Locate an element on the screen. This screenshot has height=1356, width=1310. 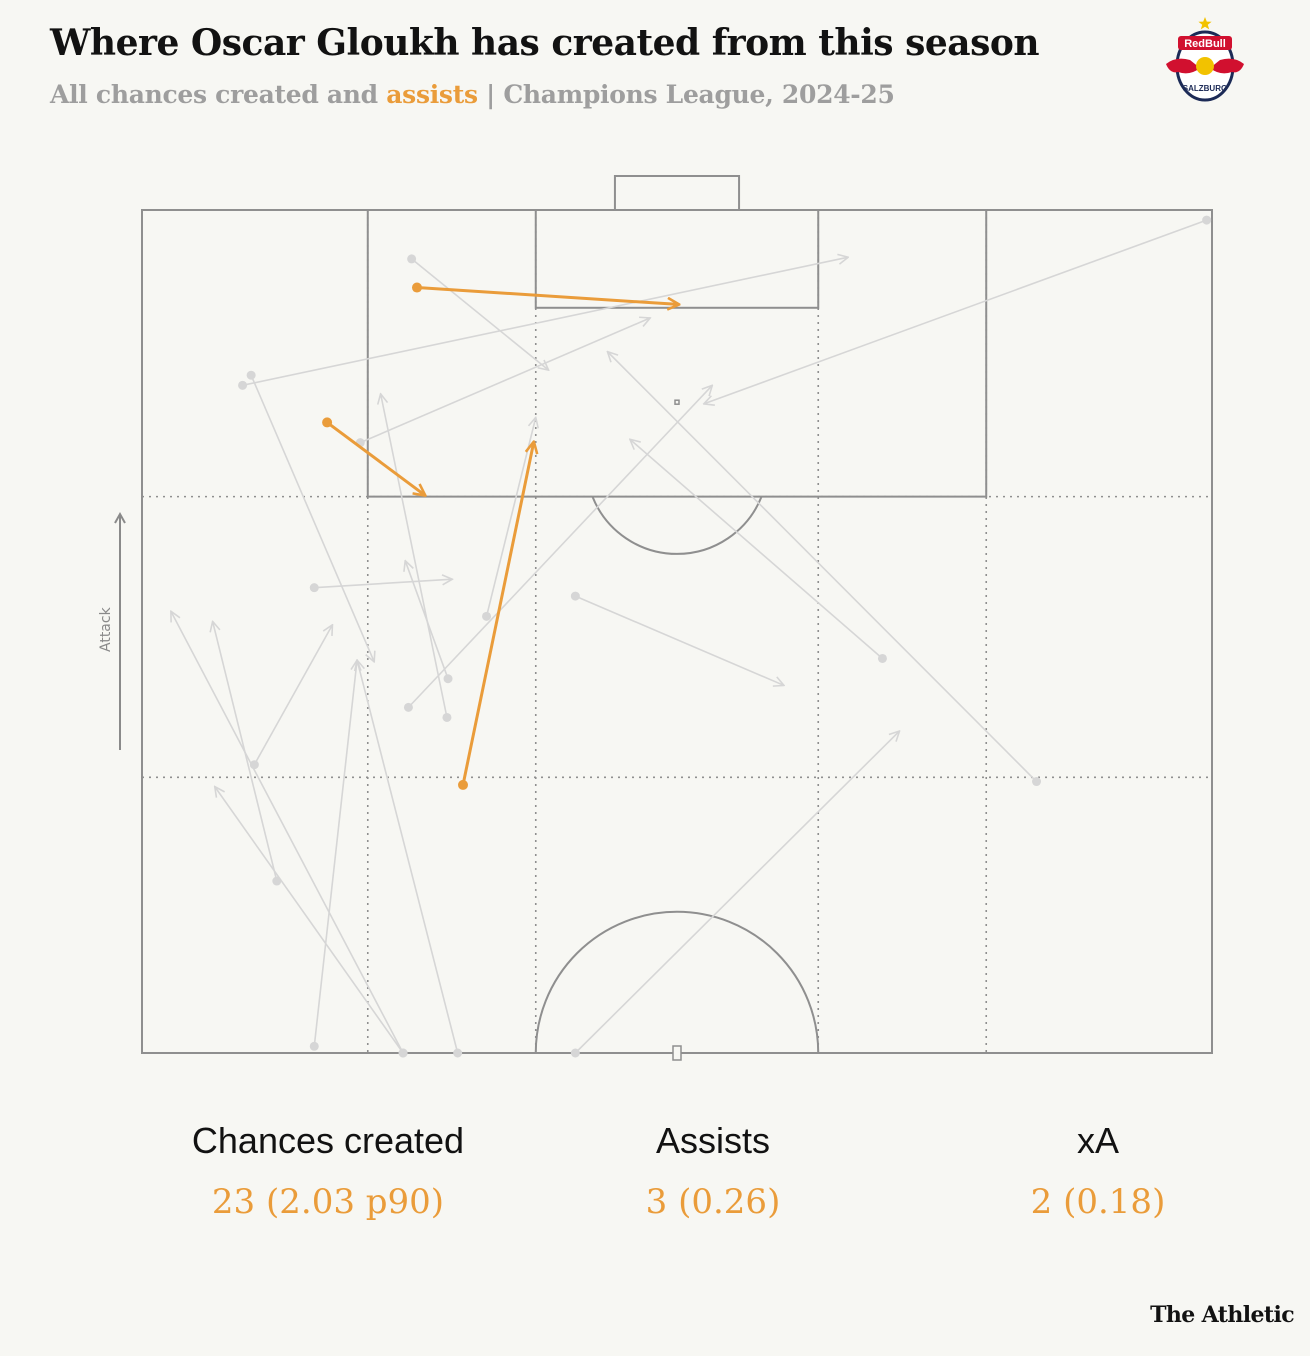
brand-logo: The Athletic is located at coordinates (1222, 1315).